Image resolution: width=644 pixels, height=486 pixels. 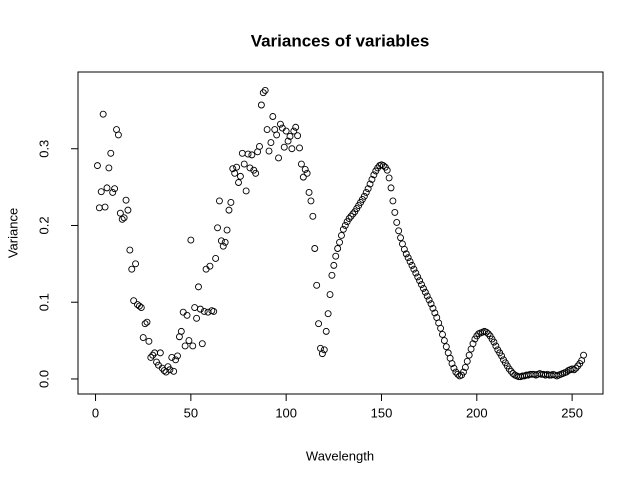 I want to click on y-axis-label: Variance, so click(x=12, y=233).